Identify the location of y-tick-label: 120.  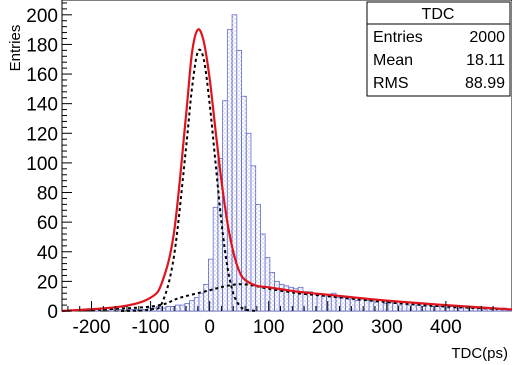
(42, 134).